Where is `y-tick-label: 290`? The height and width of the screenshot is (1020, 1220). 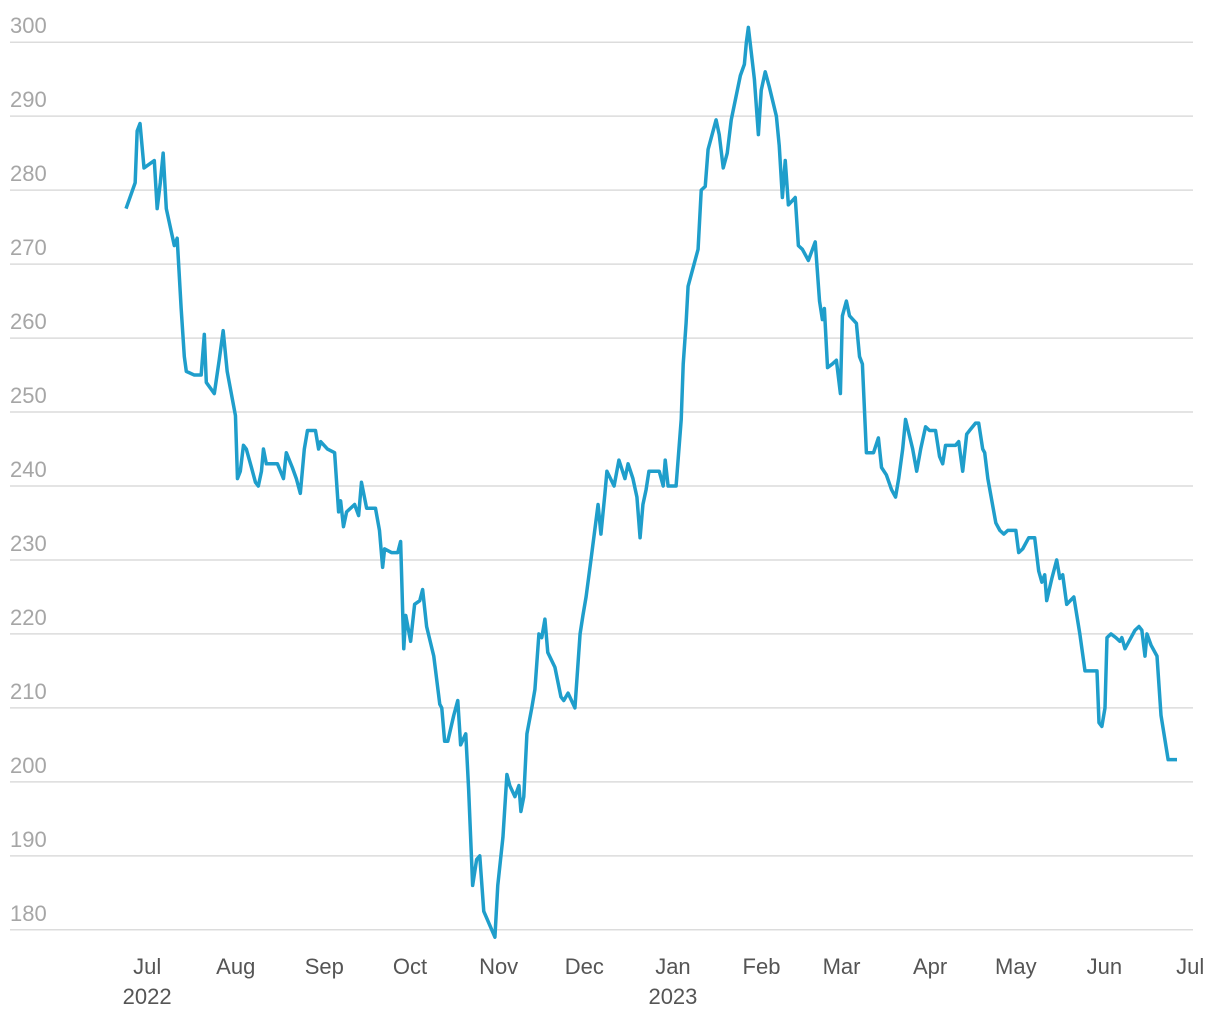
y-tick-label: 290 is located at coordinates (28, 99).